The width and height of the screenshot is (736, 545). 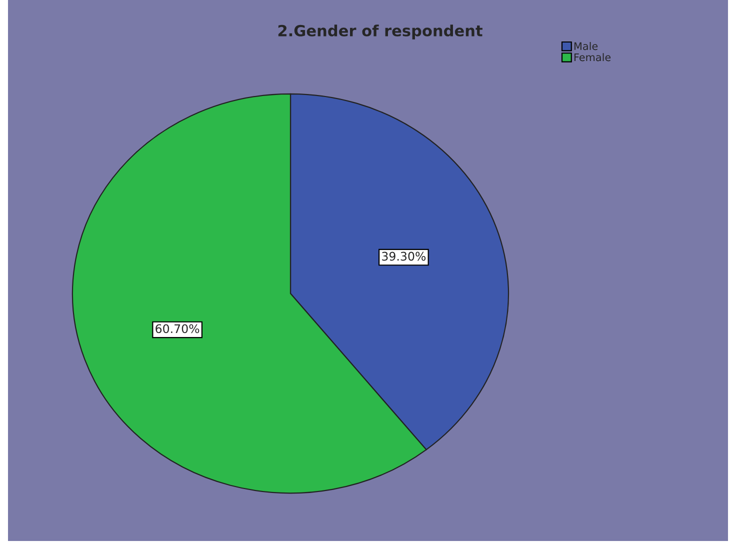 What do you see at coordinates (592, 57) in the screenshot?
I see `legend-label: Female` at bounding box center [592, 57].